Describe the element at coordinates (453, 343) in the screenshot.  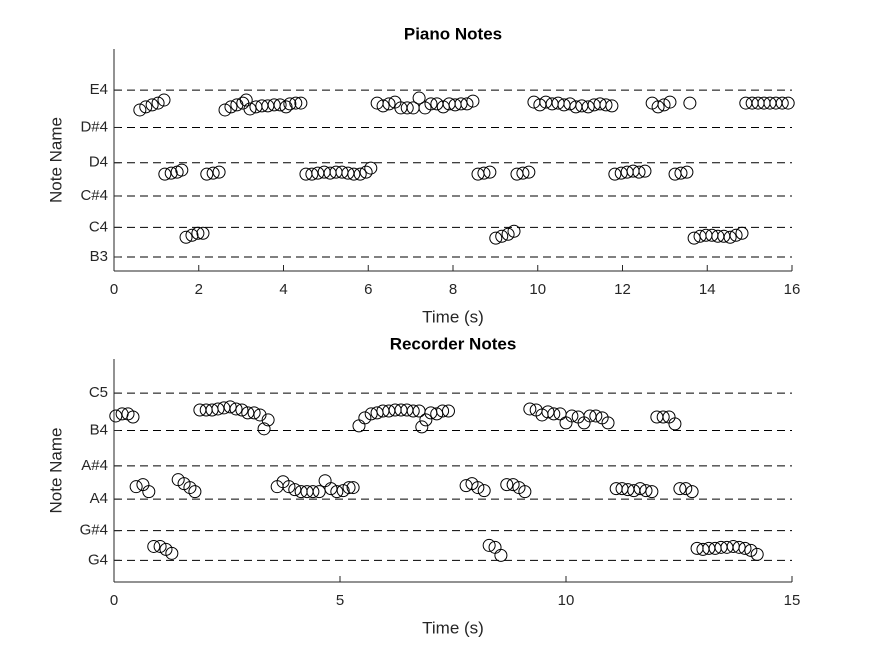
I see `chart-title: Recorder Notes` at that location.